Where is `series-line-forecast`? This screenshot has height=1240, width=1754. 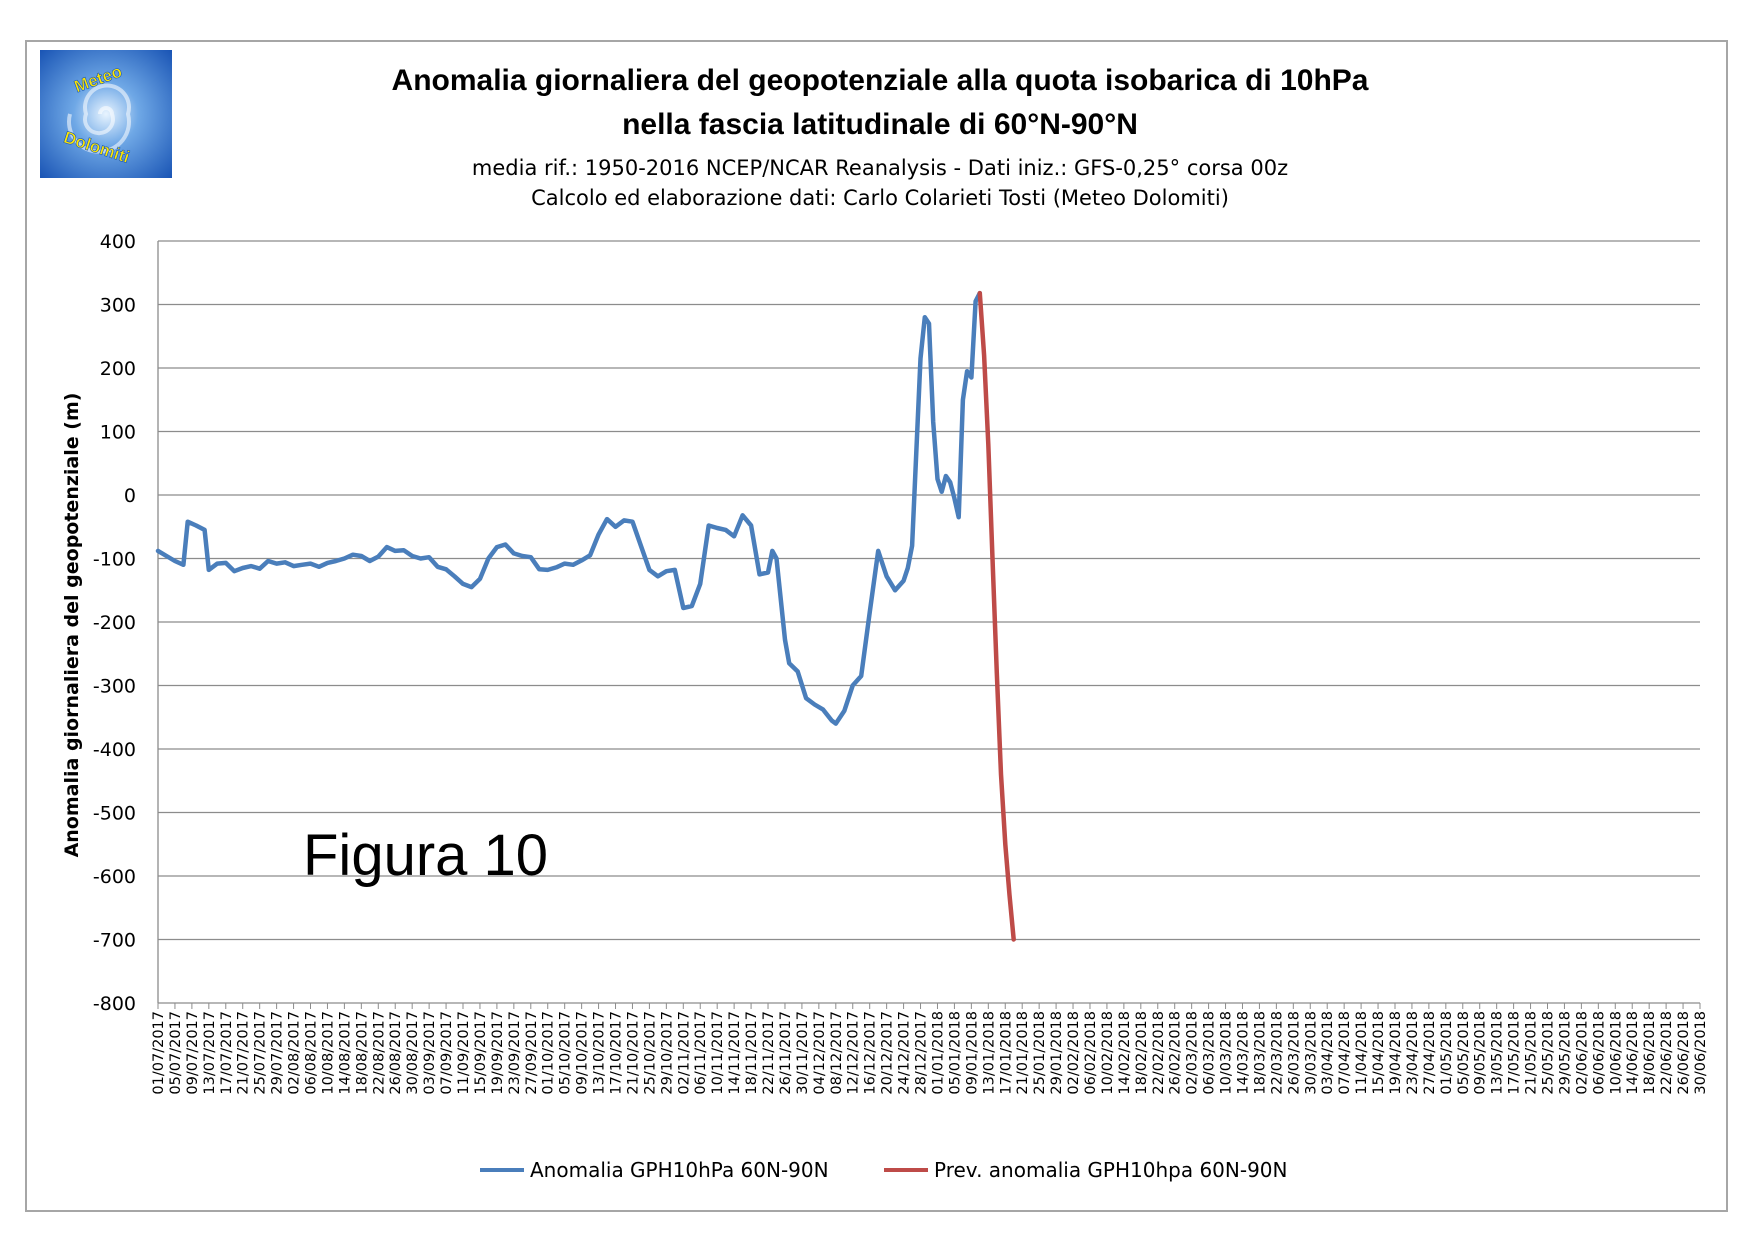
series-line-forecast is located at coordinates (996, 616).